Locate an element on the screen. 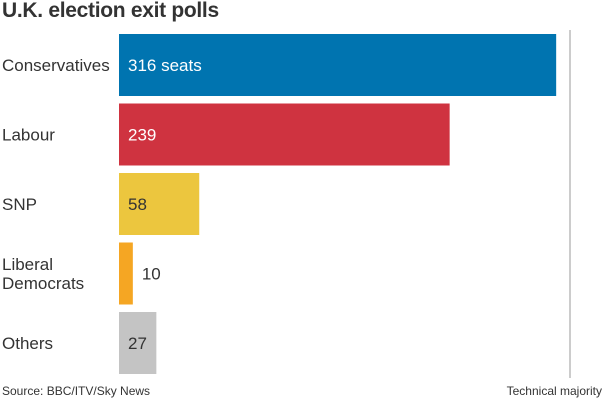  value-label: 27 is located at coordinates (137, 343).